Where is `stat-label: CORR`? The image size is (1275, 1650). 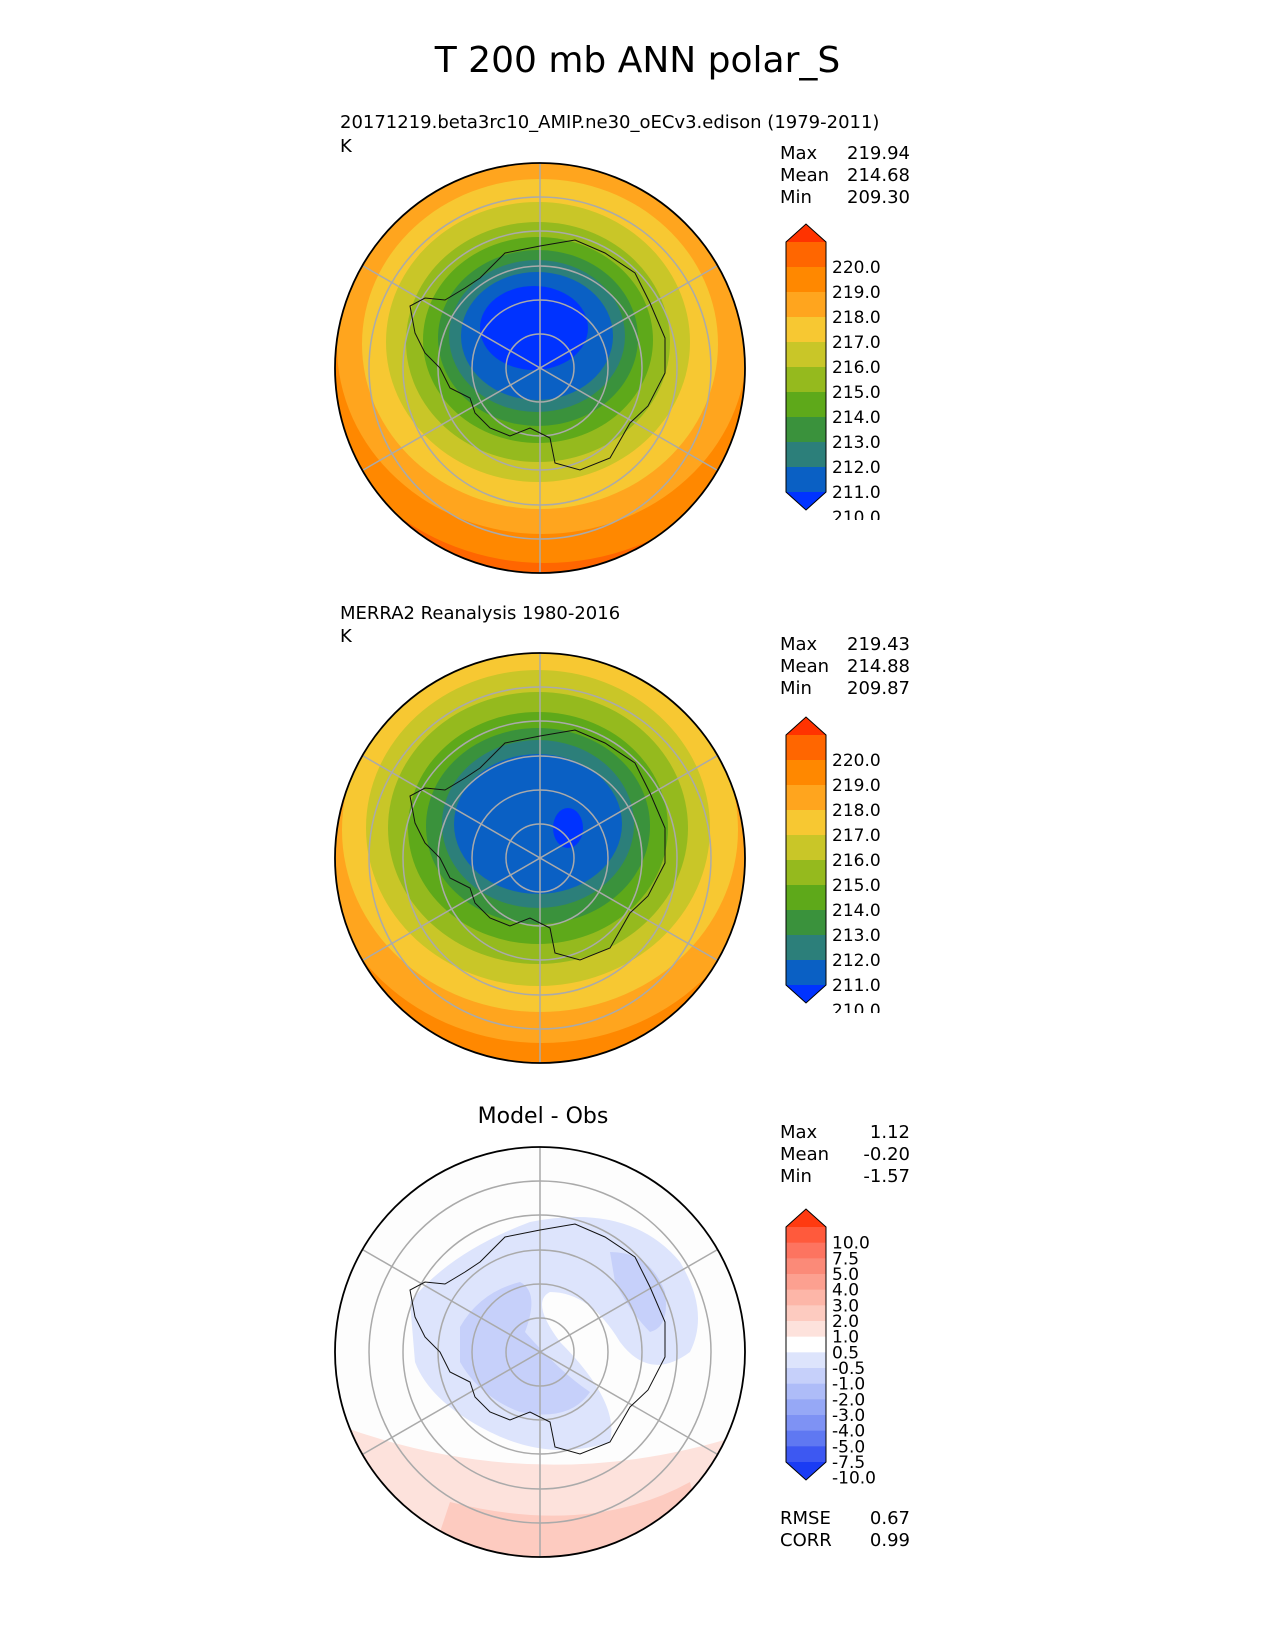 stat-label: CORR is located at coordinates (806, 1540).